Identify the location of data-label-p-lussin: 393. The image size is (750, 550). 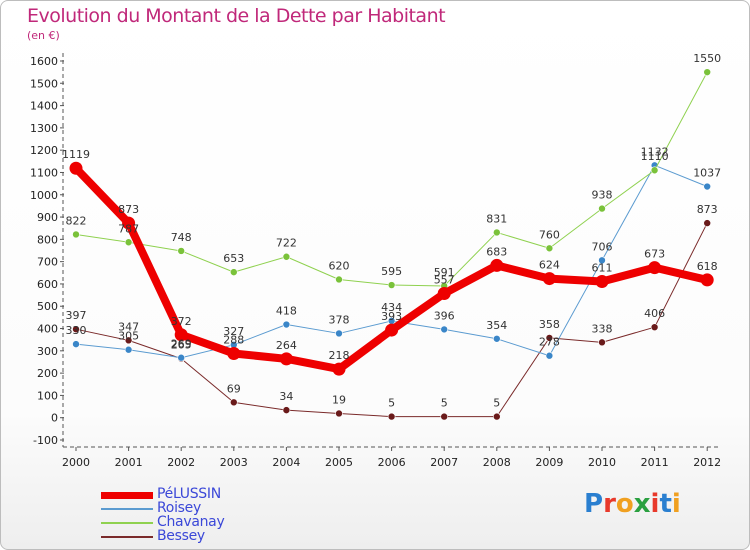
(391, 316).